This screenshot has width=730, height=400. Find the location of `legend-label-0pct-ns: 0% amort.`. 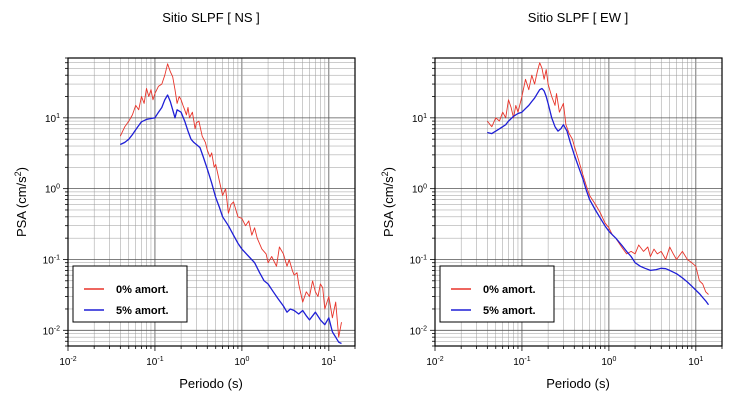

legend-label-0pct-ns: 0% amort. is located at coordinates (142, 290).